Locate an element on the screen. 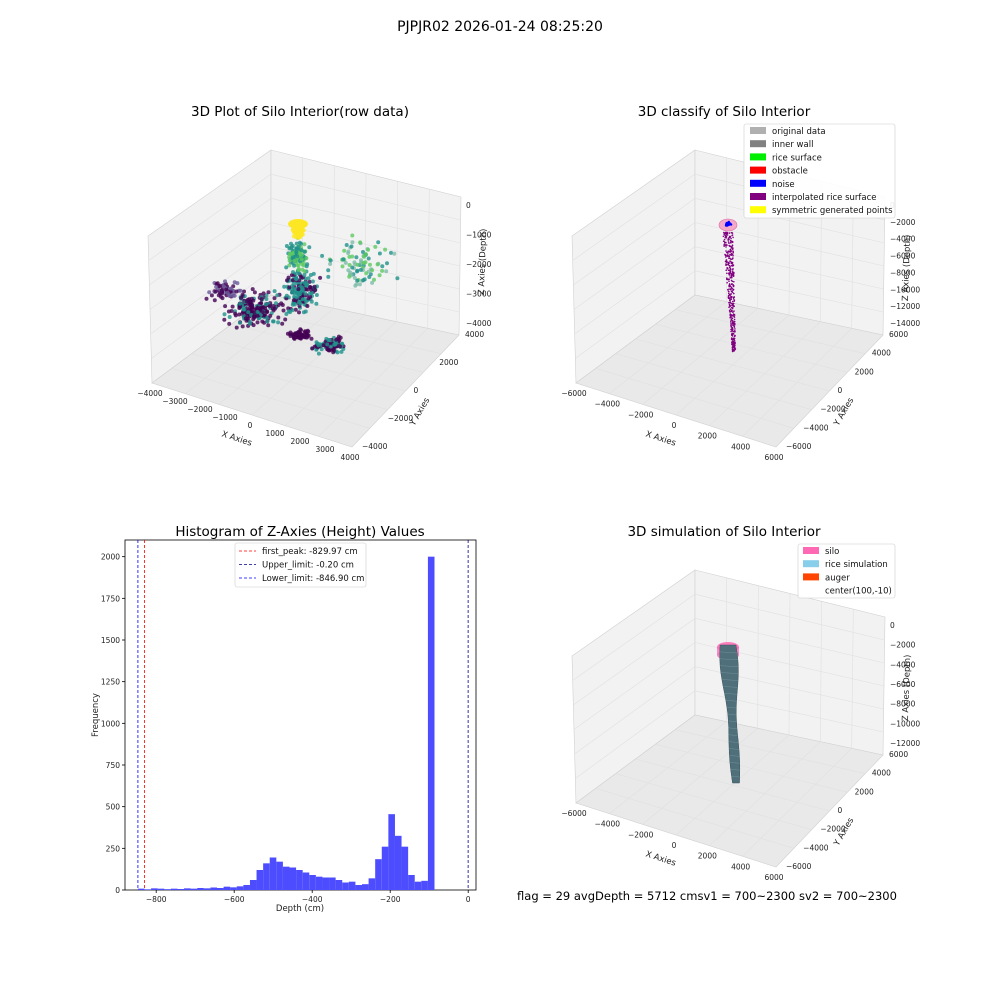 This screenshot has height=1000, width=1000. legend-frame is located at coordinates (846, 571).